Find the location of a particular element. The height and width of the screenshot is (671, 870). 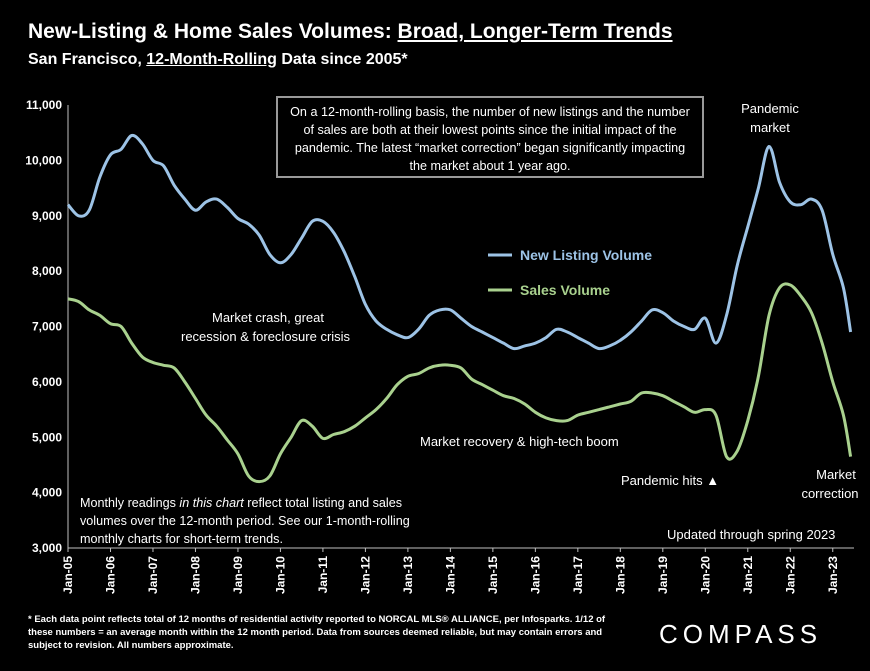

x-tick-label: Jan-23 is located at coordinates (833, 575).